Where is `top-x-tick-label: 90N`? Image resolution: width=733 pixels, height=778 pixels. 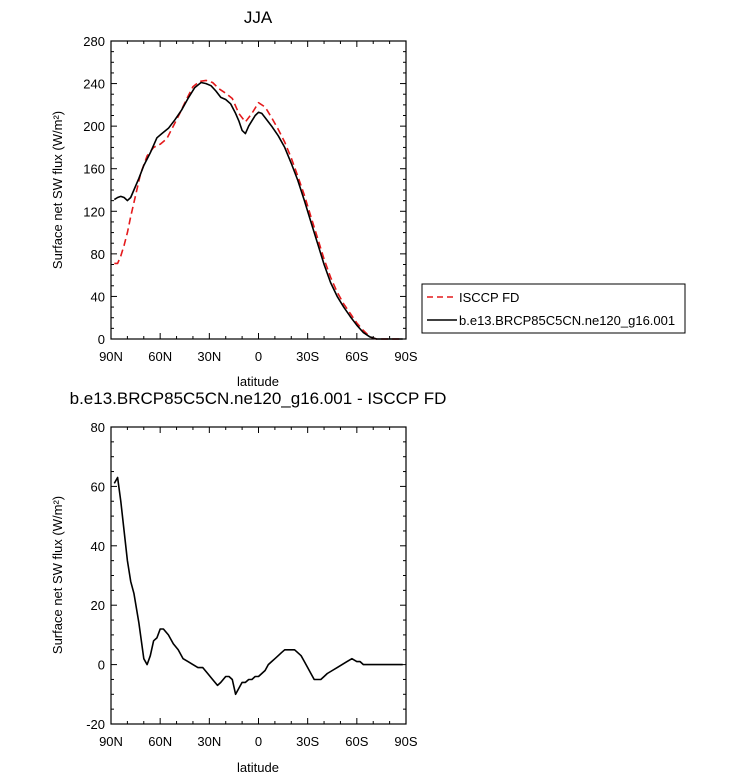 top-x-tick-label: 90N is located at coordinates (111, 356).